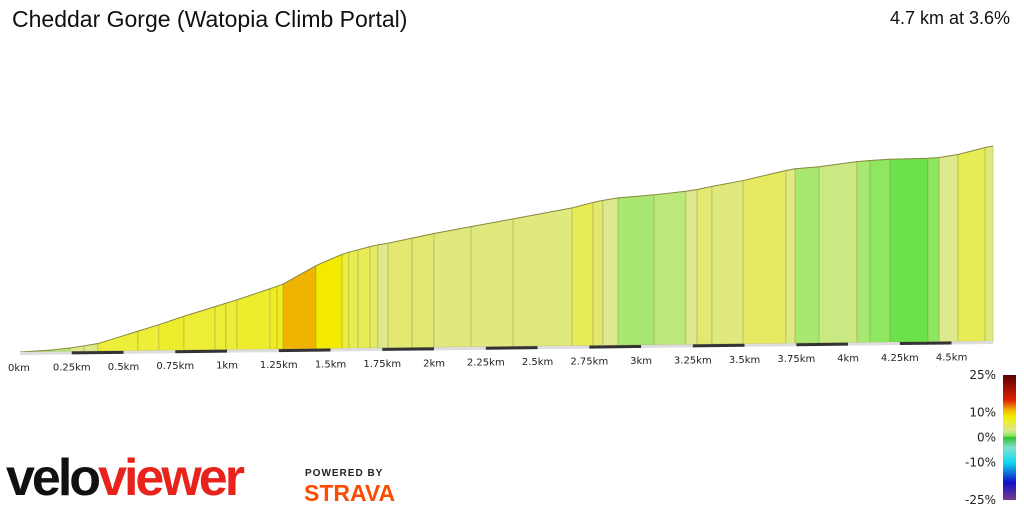 This screenshot has height=512, width=1024. Describe the element at coordinates (744, 360) in the screenshot. I see `x-tick-label: 3.5km` at that location.